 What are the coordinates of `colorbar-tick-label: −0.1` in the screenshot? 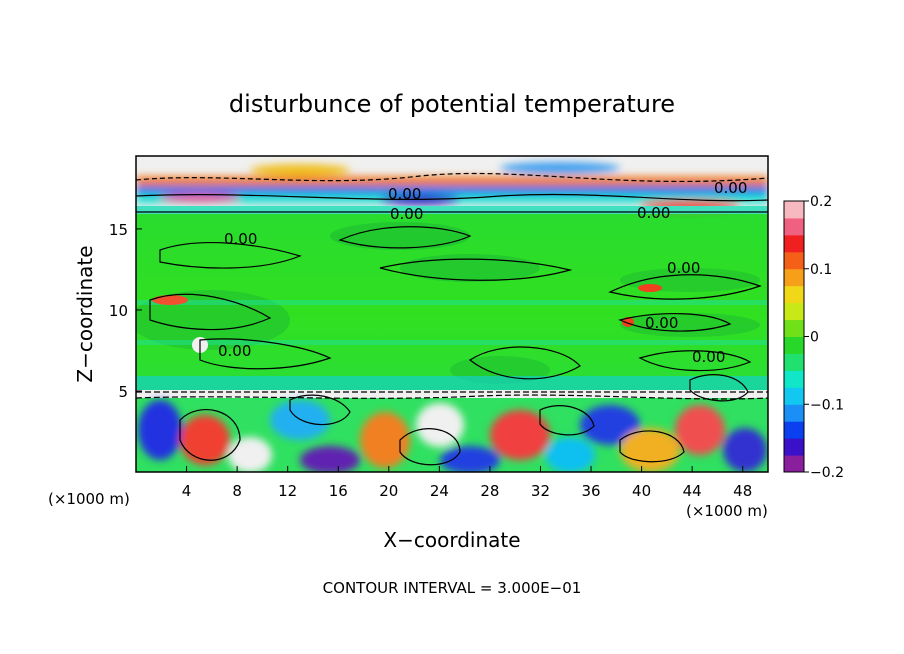 It's located at (827, 405).